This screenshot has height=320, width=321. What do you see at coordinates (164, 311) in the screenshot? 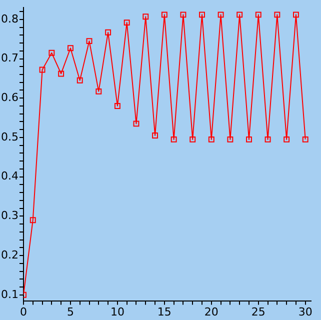
I see `x-tick-label: 15` at bounding box center [164, 311].